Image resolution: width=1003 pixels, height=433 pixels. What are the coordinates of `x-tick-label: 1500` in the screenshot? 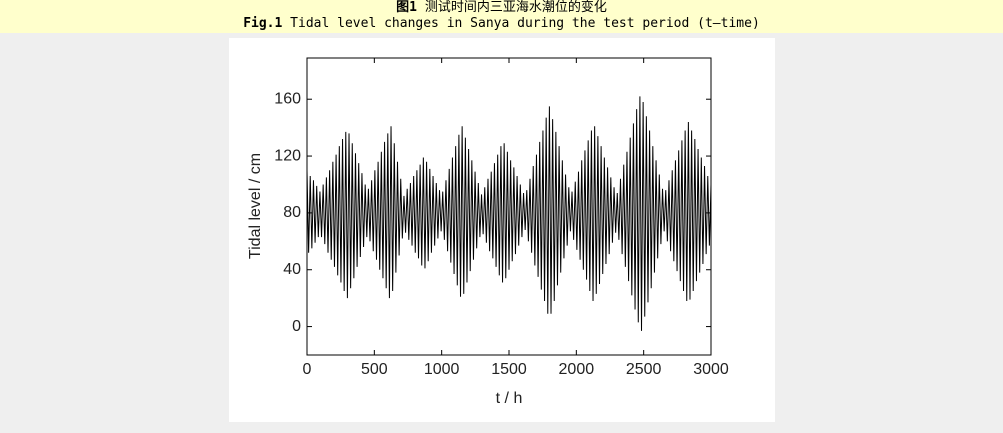 It's located at (509, 369).